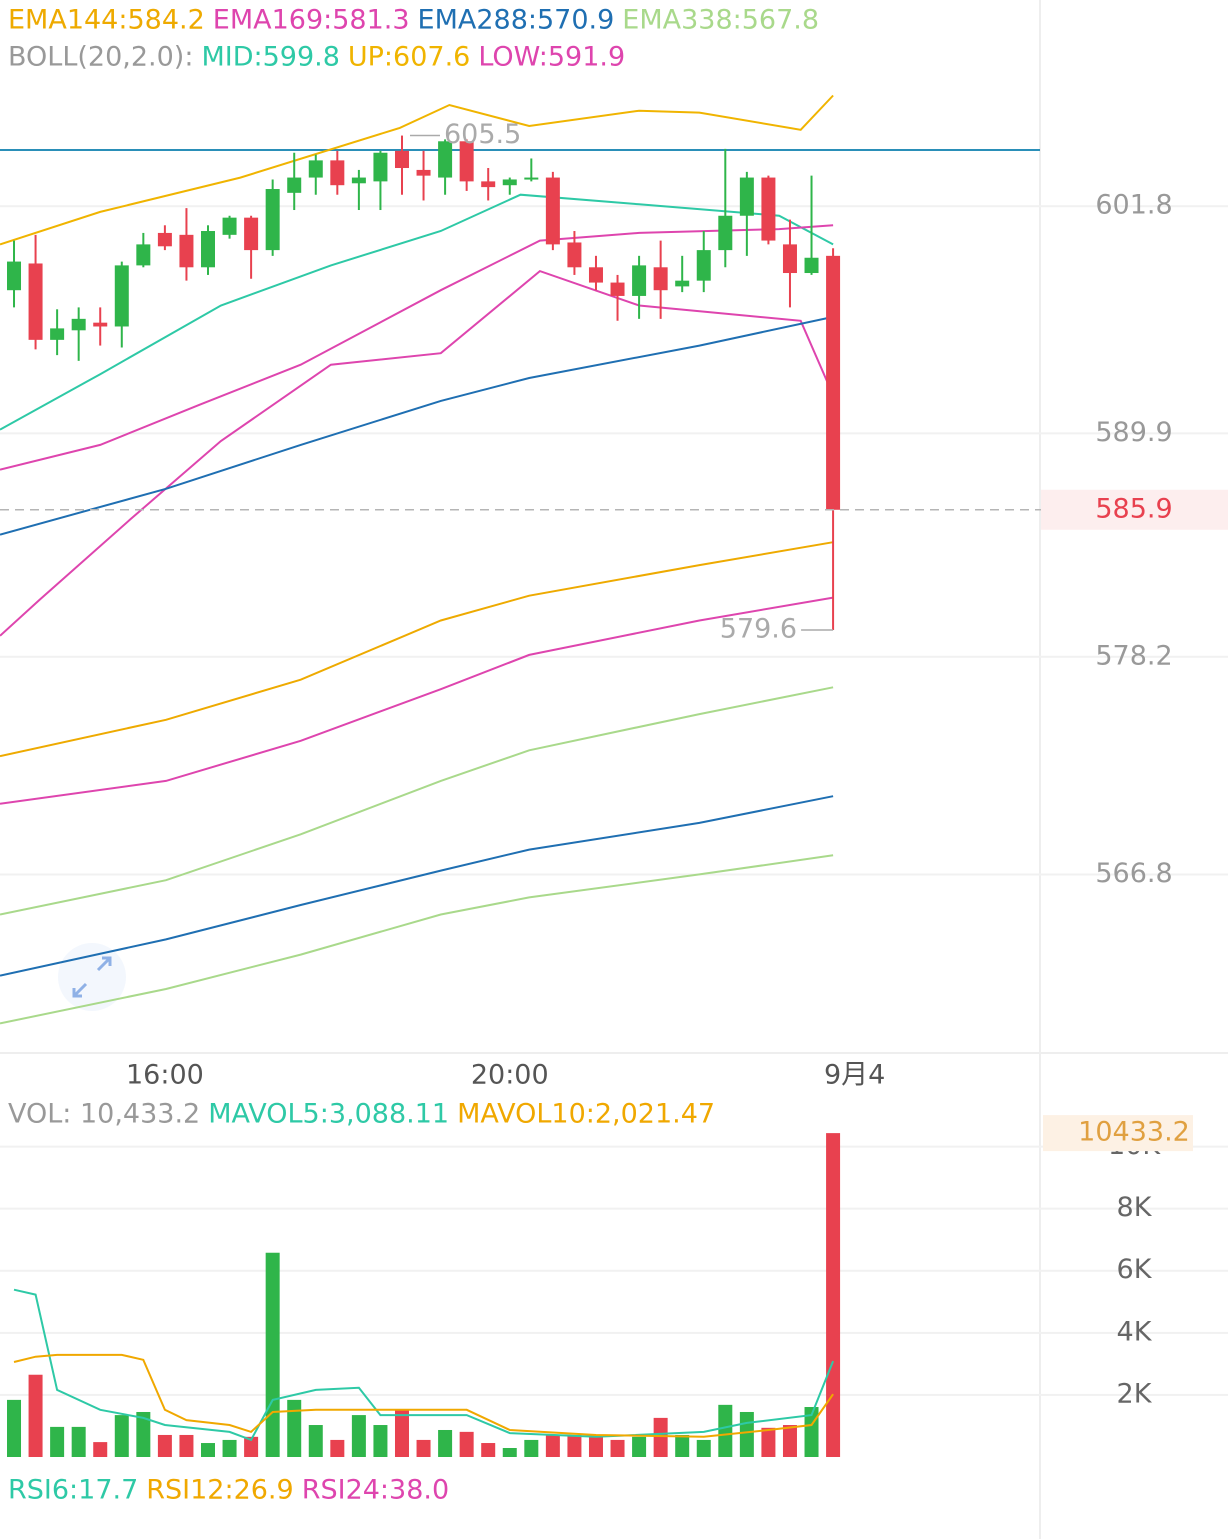 This screenshot has height=1539, width=1228. What do you see at coordinates (1134, 509) in the screenshot?
I see `last-price-box` at bounding box center [1134, 509].